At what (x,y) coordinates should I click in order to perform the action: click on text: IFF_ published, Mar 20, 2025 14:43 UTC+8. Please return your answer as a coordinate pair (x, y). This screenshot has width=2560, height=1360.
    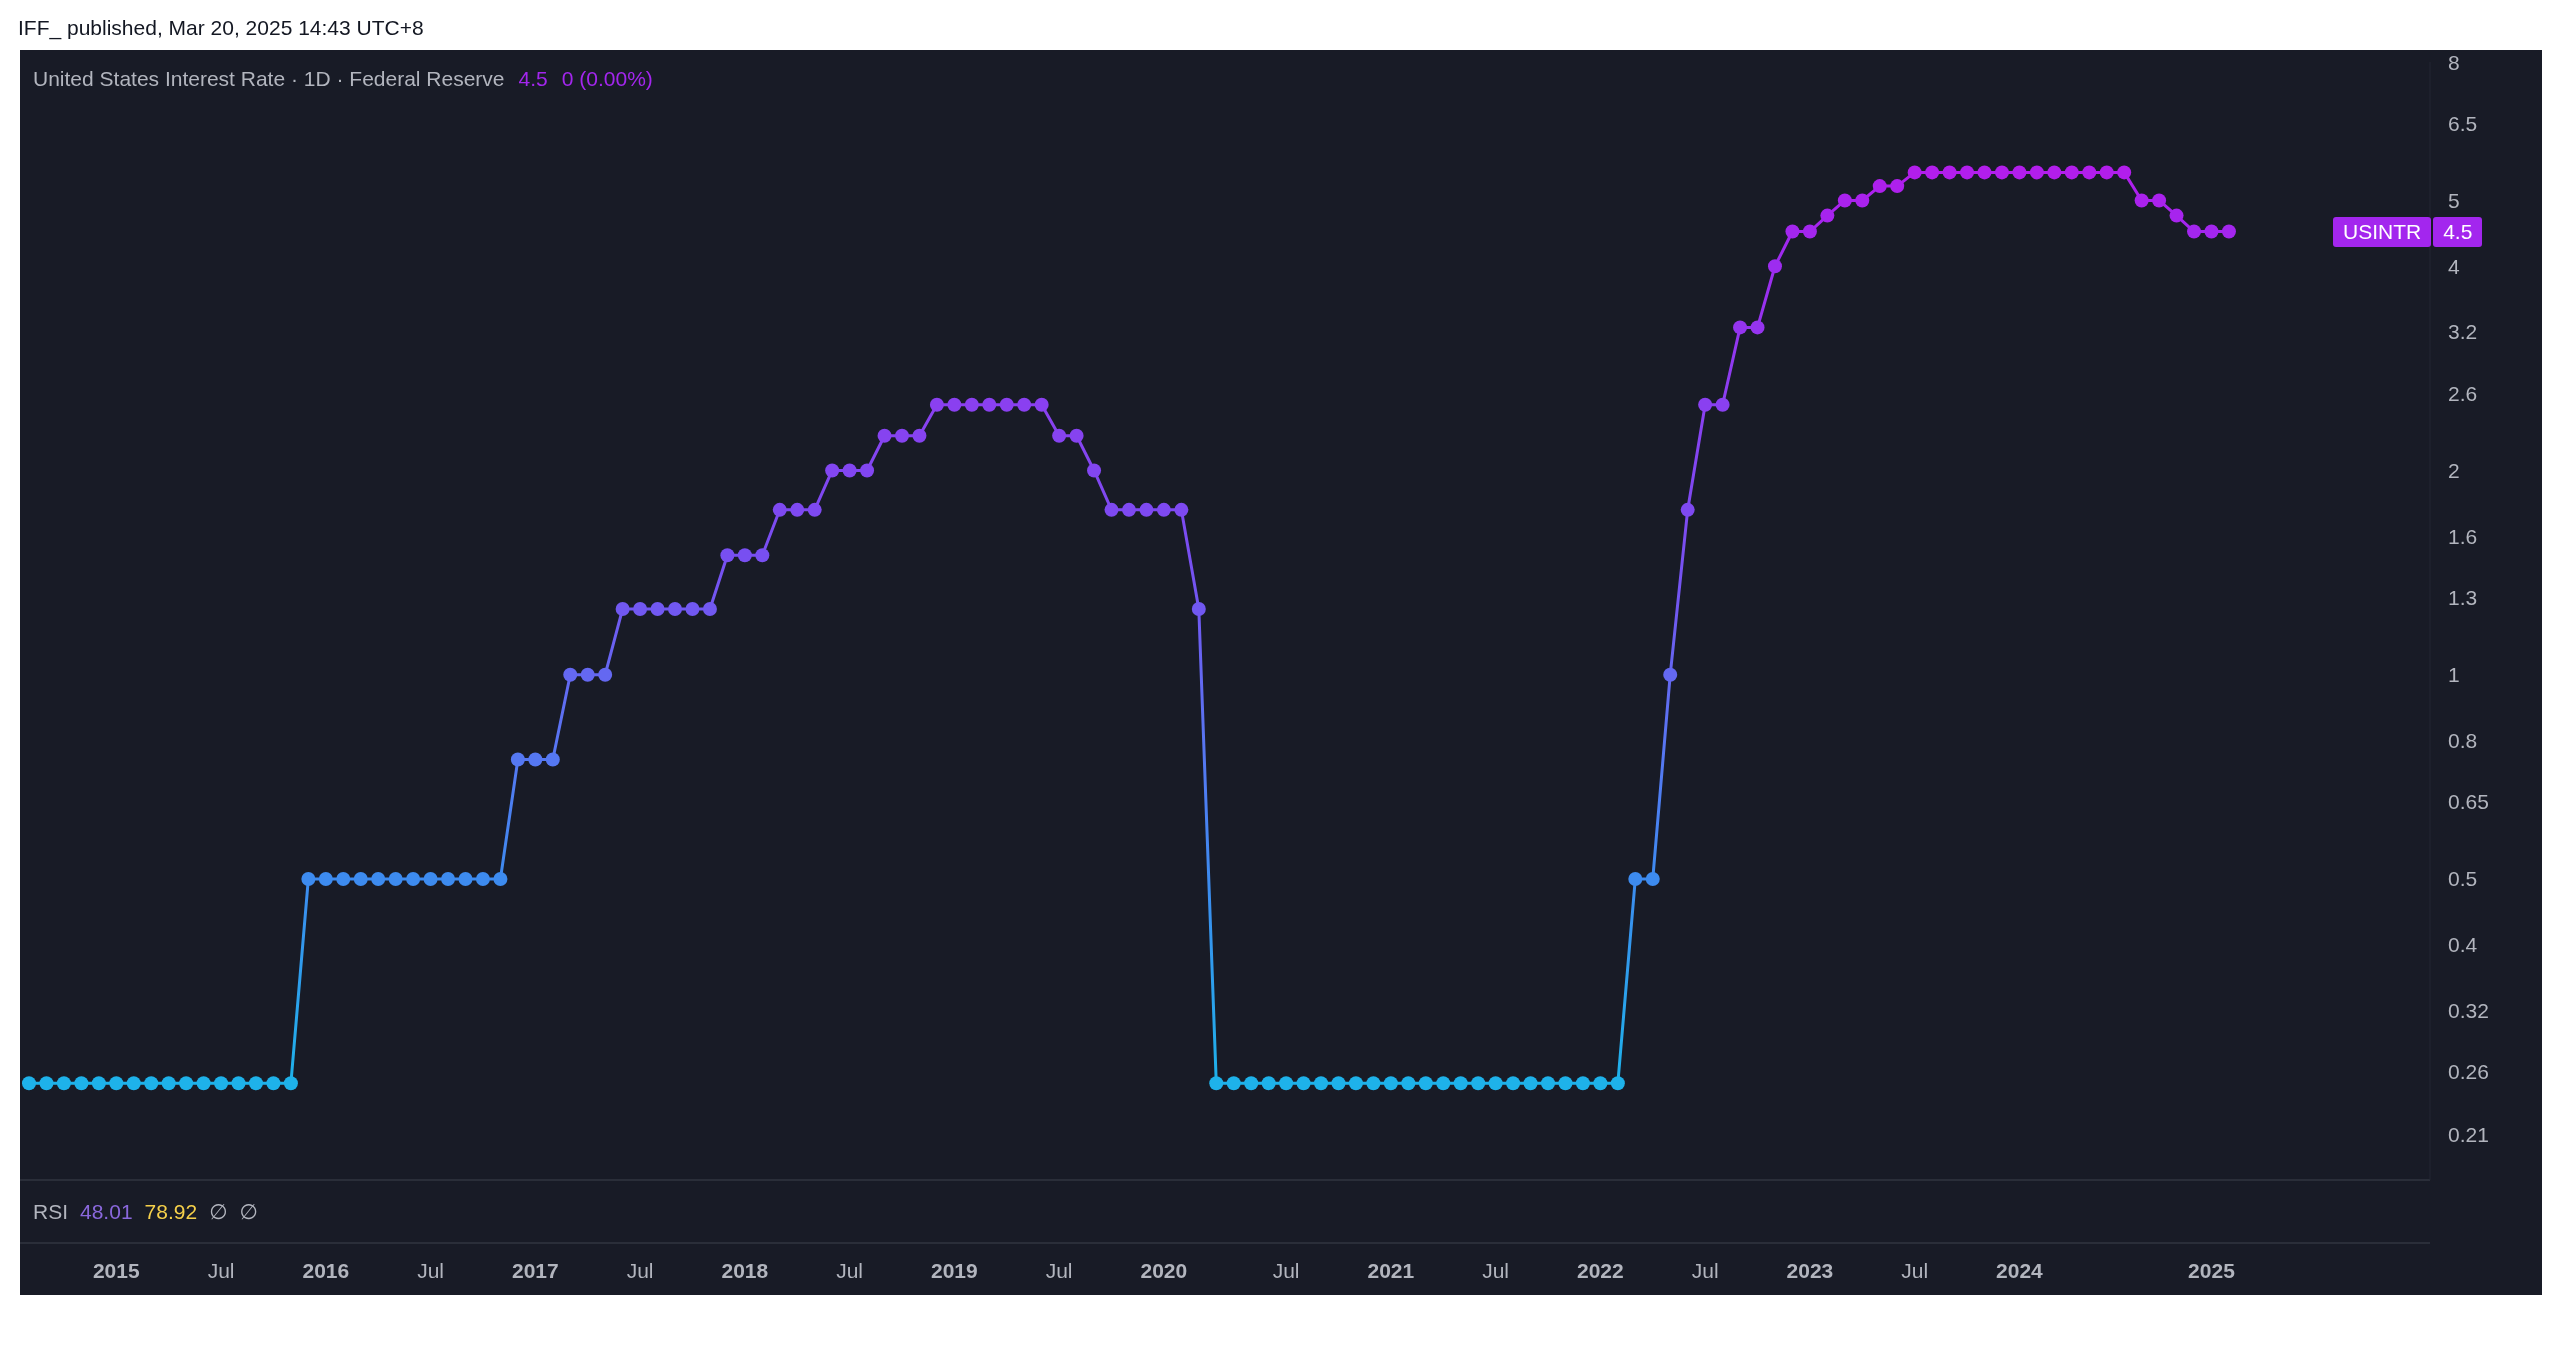
    Looking at the image, I should click on (221, 28).